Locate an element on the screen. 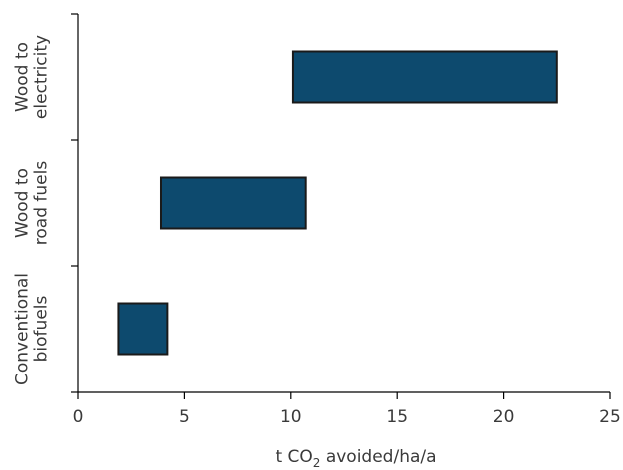 This screenshot has height=470, width=623. category-label-conventional-biofuels: Conventionalbiofuels is located at coordinates (32, 329).